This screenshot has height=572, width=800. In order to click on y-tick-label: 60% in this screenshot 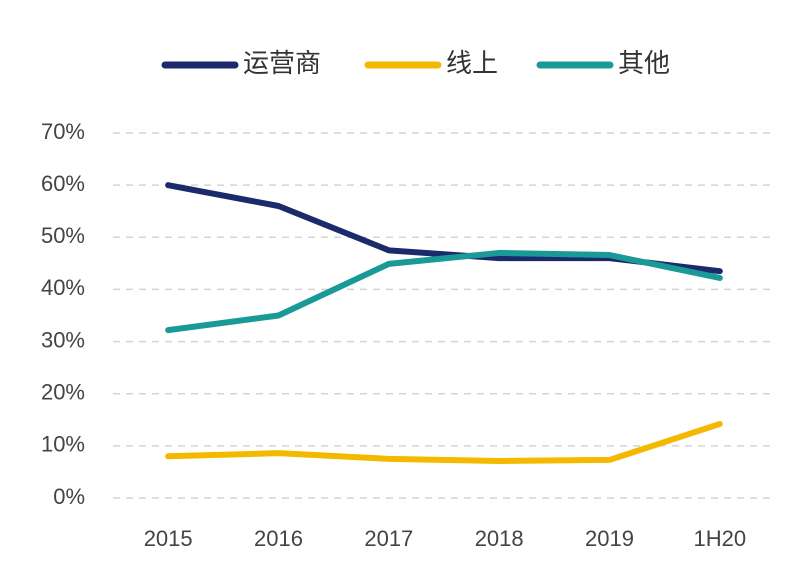, I will do `click(63, 183)`.